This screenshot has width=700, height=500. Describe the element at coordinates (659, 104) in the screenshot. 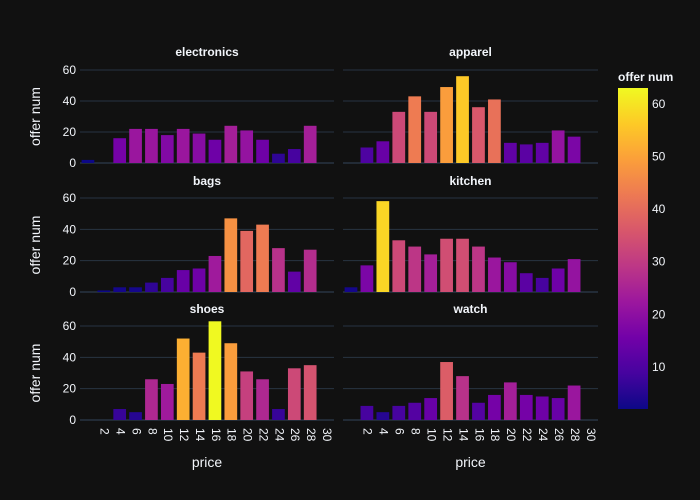

I see `colorbar-tick-label: 60` at that location.